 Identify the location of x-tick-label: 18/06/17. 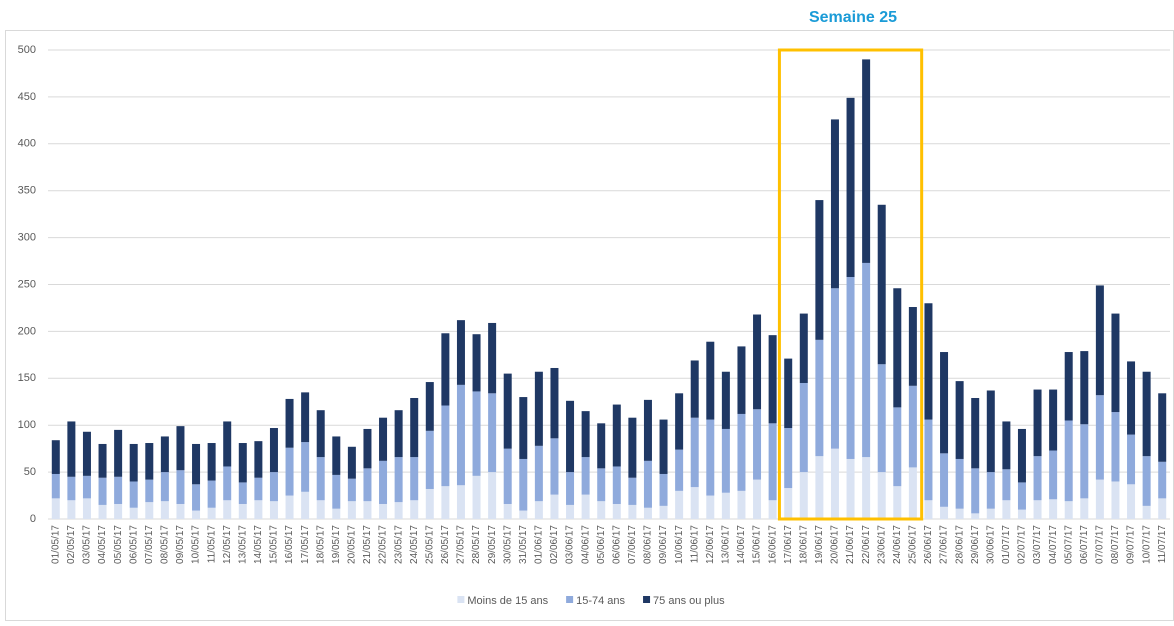
(803, 544).